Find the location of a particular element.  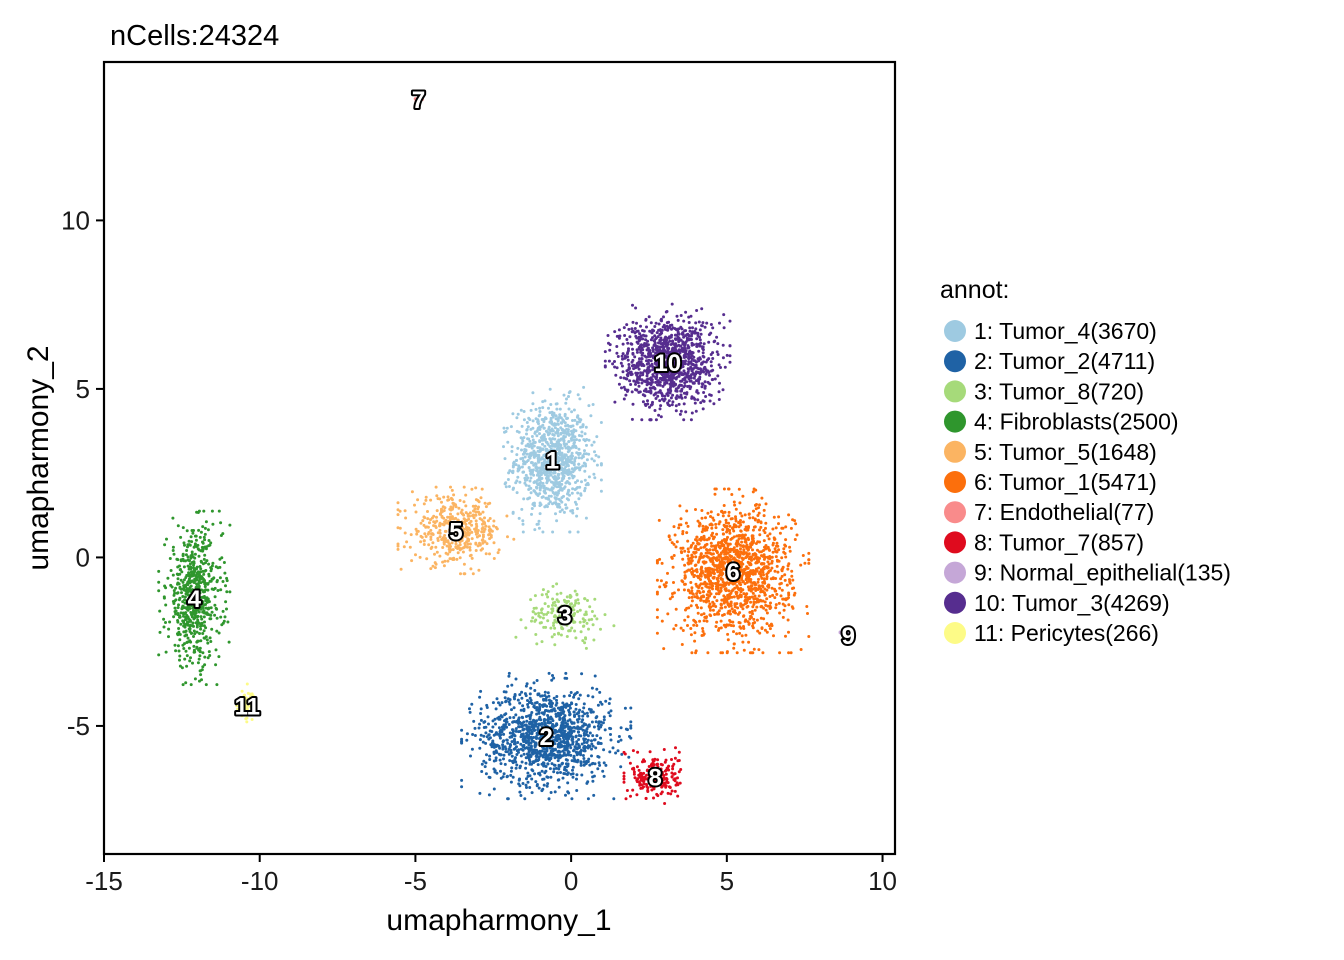

legend-label: 5: Tumor_5(1648) is located at coordinates (1065, 452).